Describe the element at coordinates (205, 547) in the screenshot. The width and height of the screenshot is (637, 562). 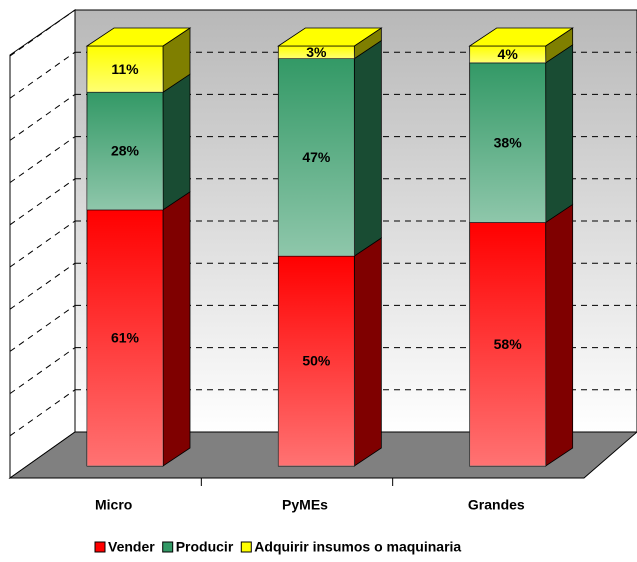
I see `legend-label: Producir` at that location.